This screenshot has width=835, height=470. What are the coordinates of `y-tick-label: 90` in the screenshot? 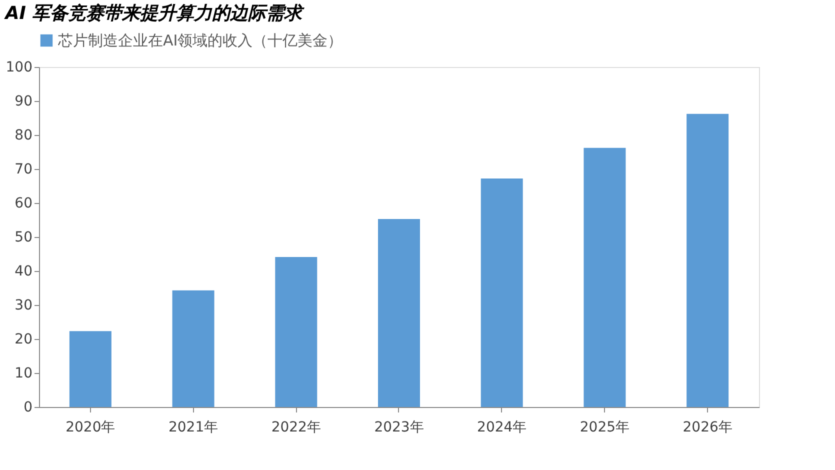 It's located at (23, 102).